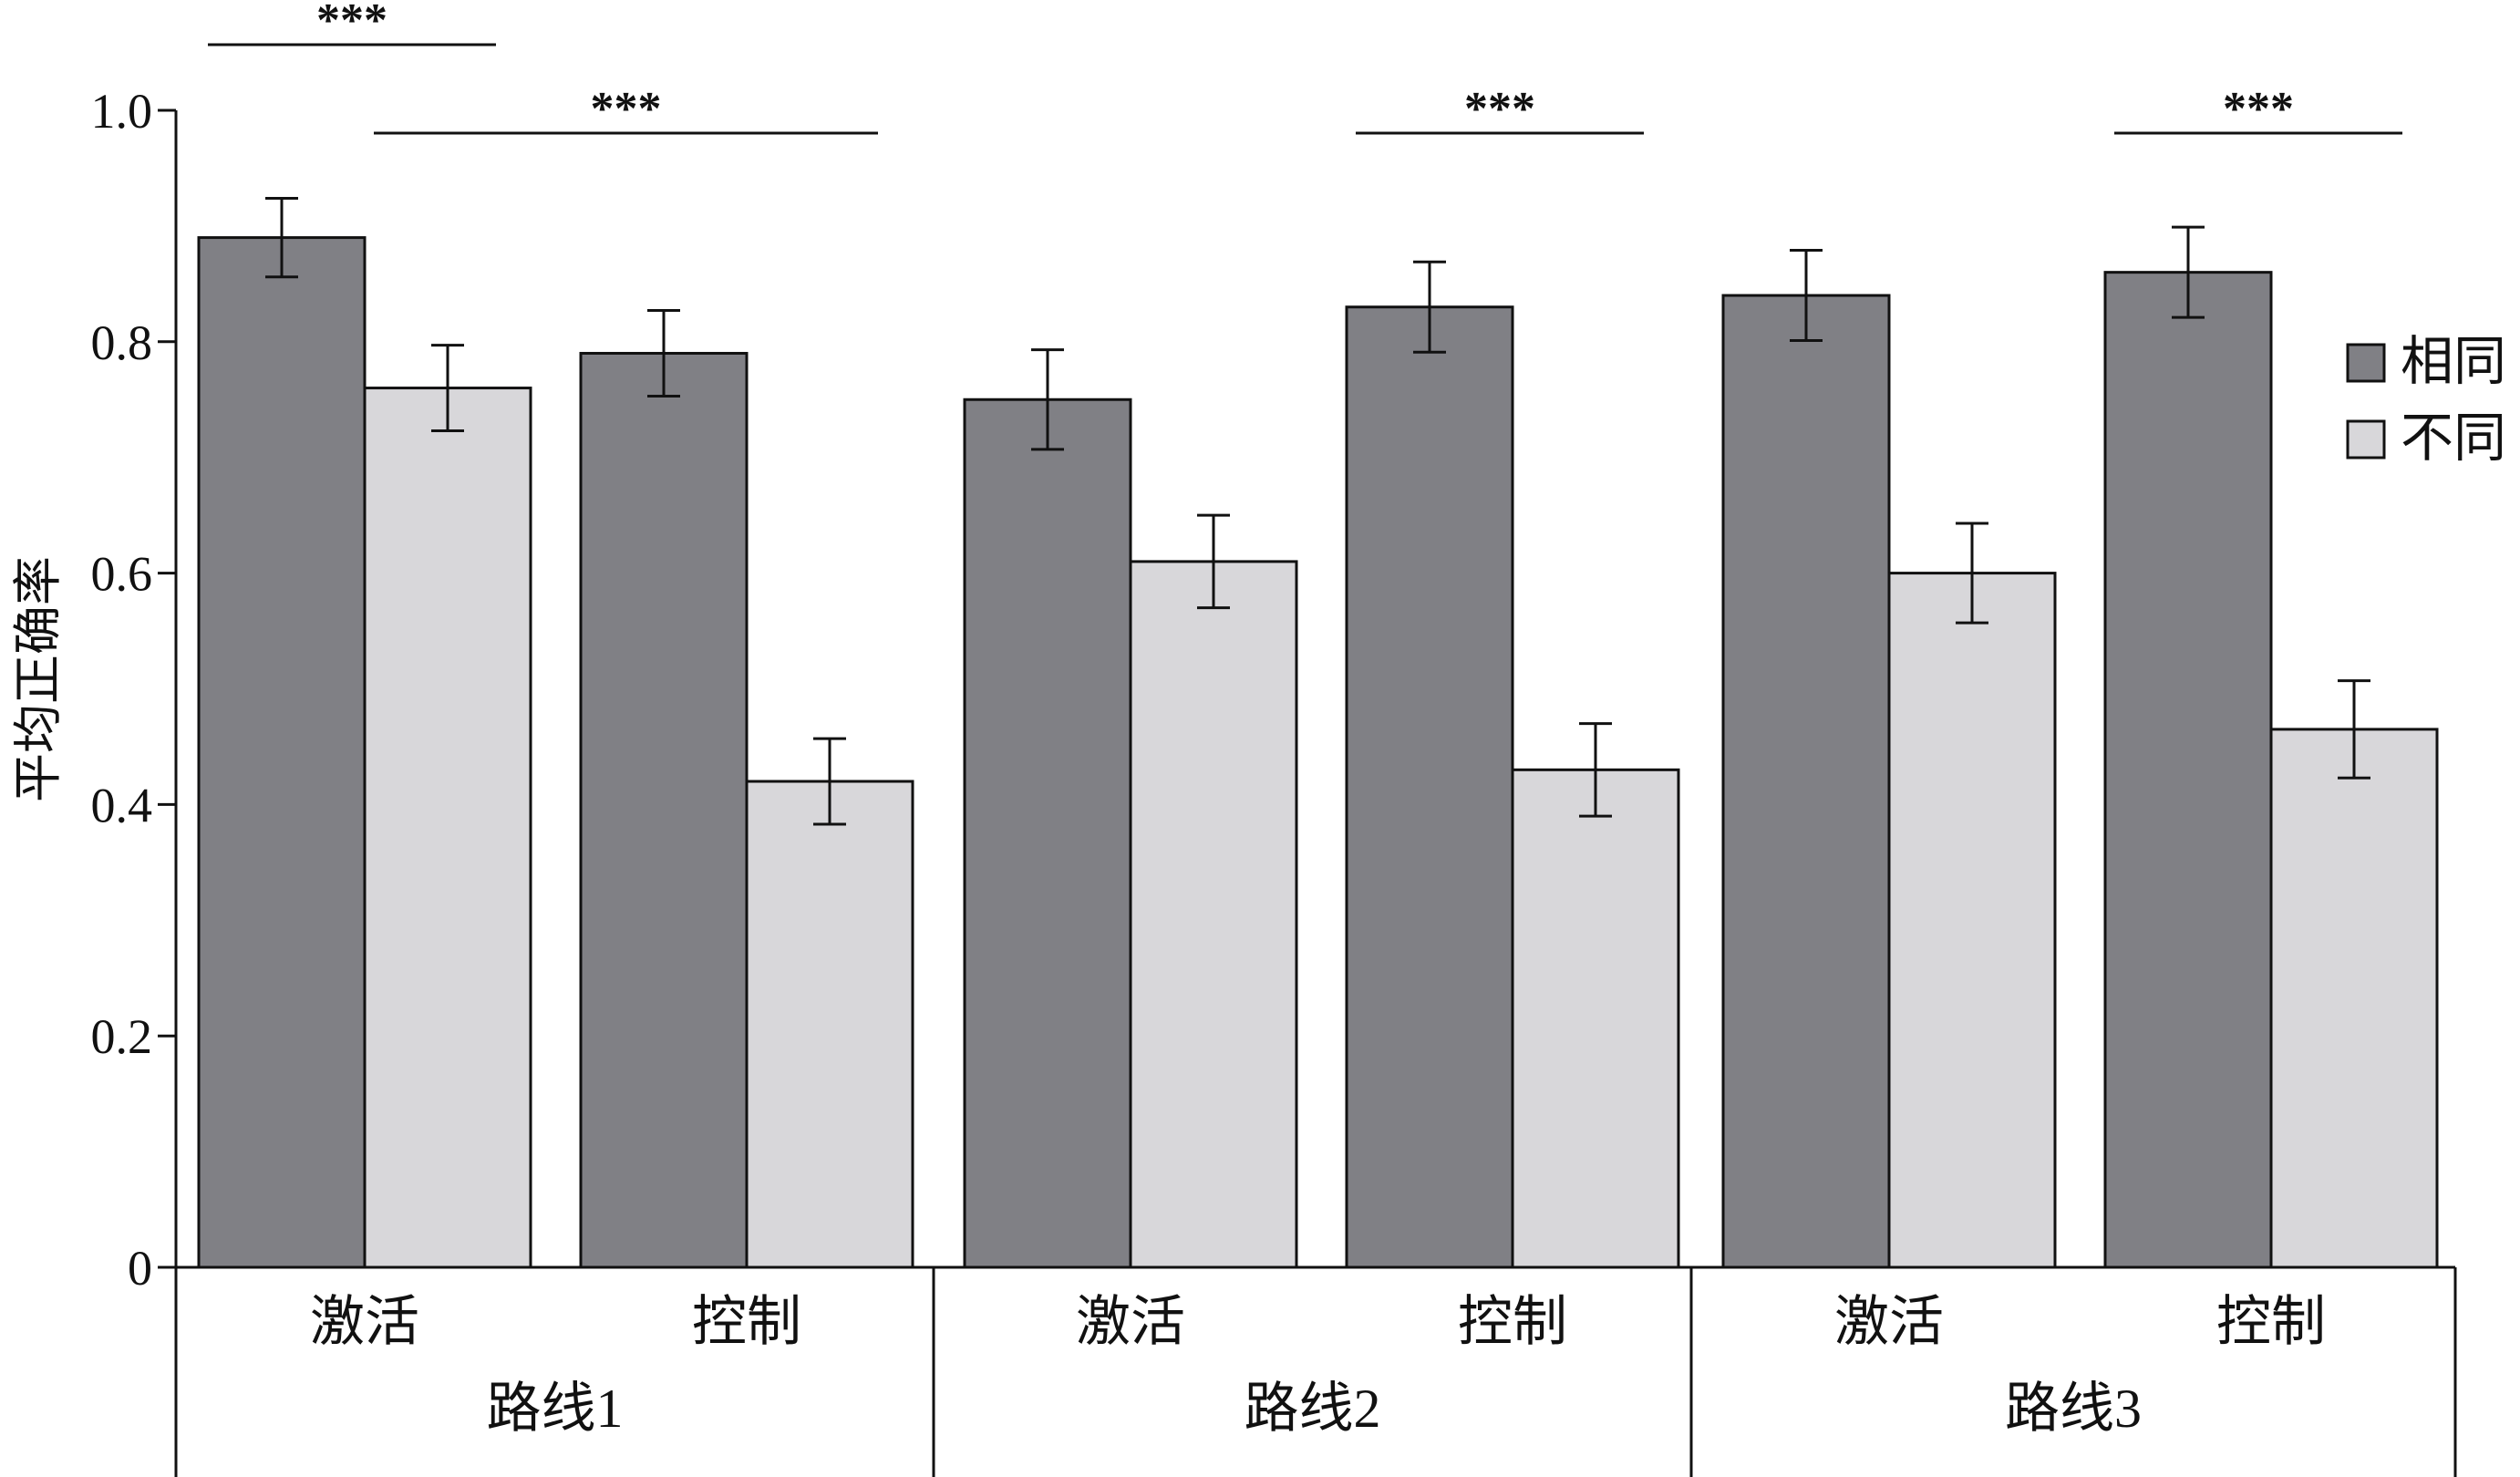 The image size is (2520, 1477). What do you see at coordinates (122, 111) in the screenshot?
I see `y-tick-label: 1.0` at bounding box center [122, 111].